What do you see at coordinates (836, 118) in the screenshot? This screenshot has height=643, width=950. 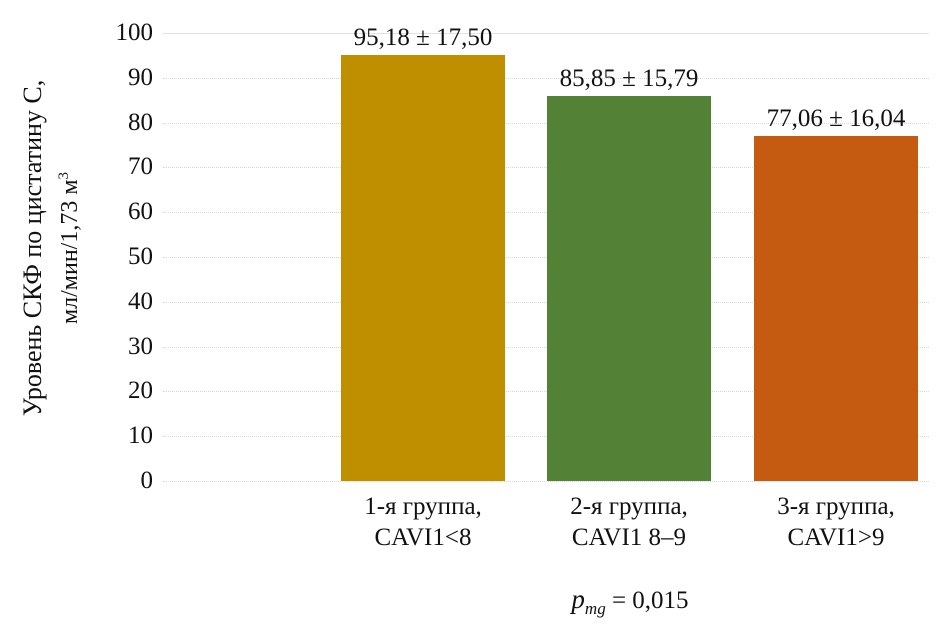 I see `bar-value-label: 77,06 ± 16,04` at bounding box center [836, 118].